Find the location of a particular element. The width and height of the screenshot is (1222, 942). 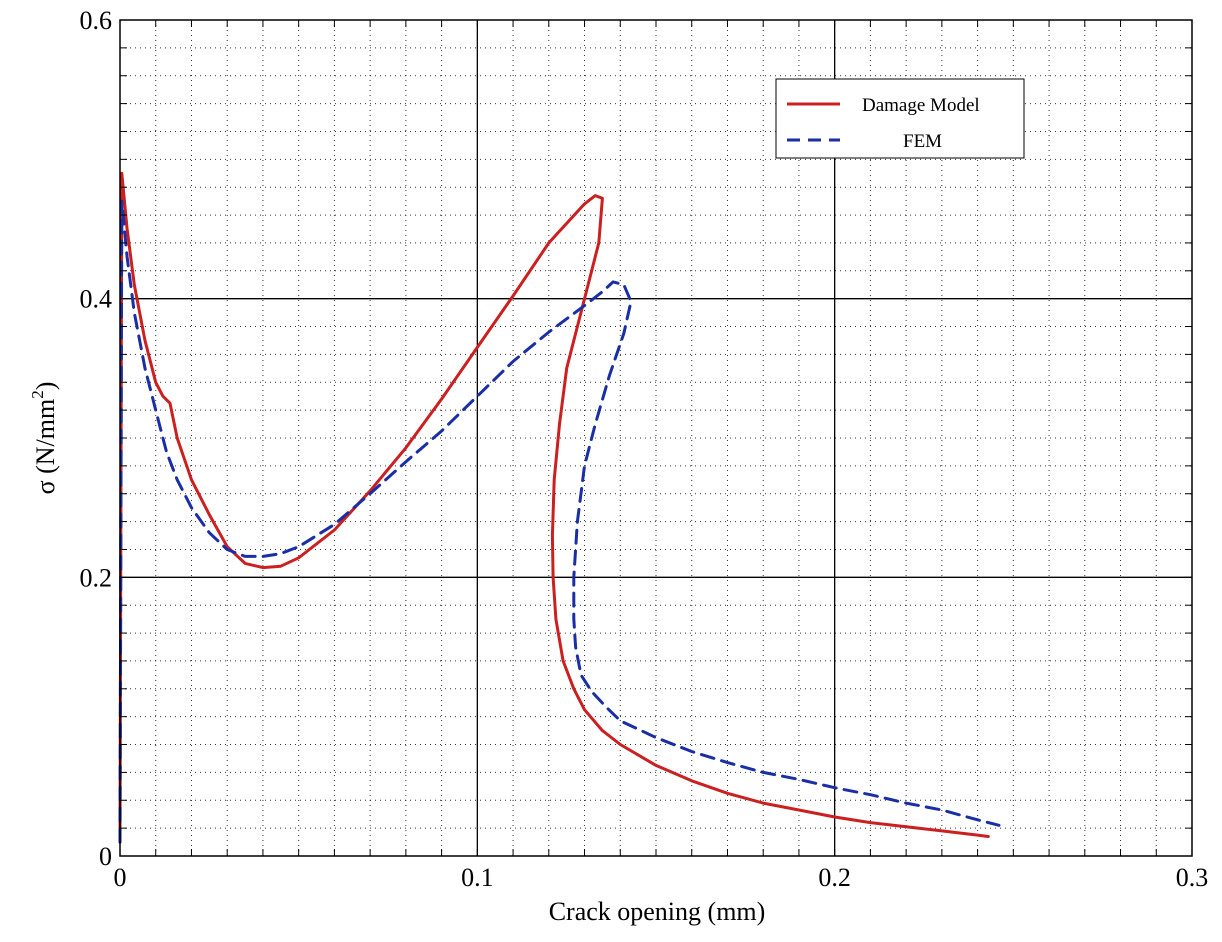

legend-label-fem: FEM is located at coordinates (922, 141).